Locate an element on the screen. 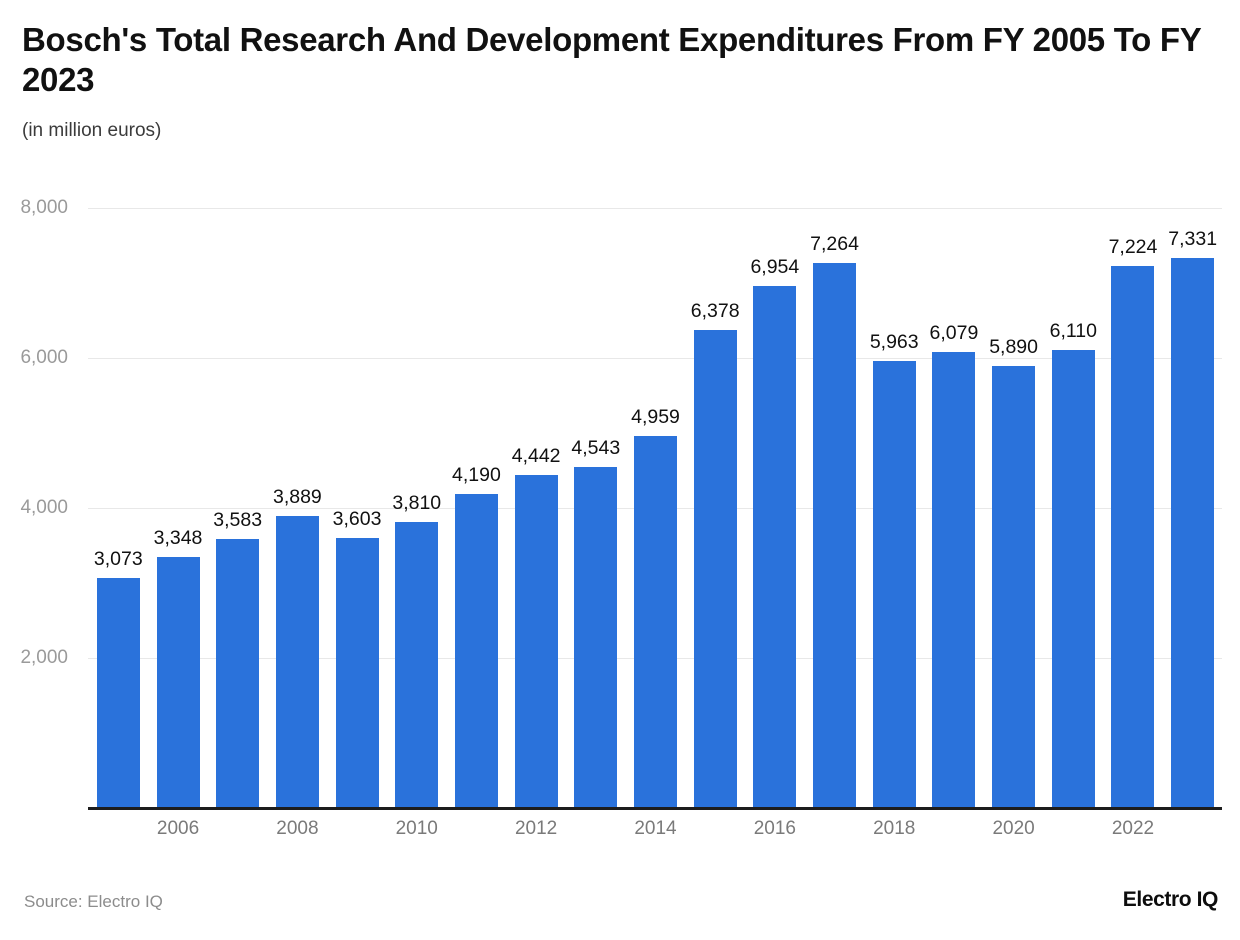 This screenshot has width=1240, height=940. y-axis-tick-label: 4,000 is located at coordinates (44, 507).